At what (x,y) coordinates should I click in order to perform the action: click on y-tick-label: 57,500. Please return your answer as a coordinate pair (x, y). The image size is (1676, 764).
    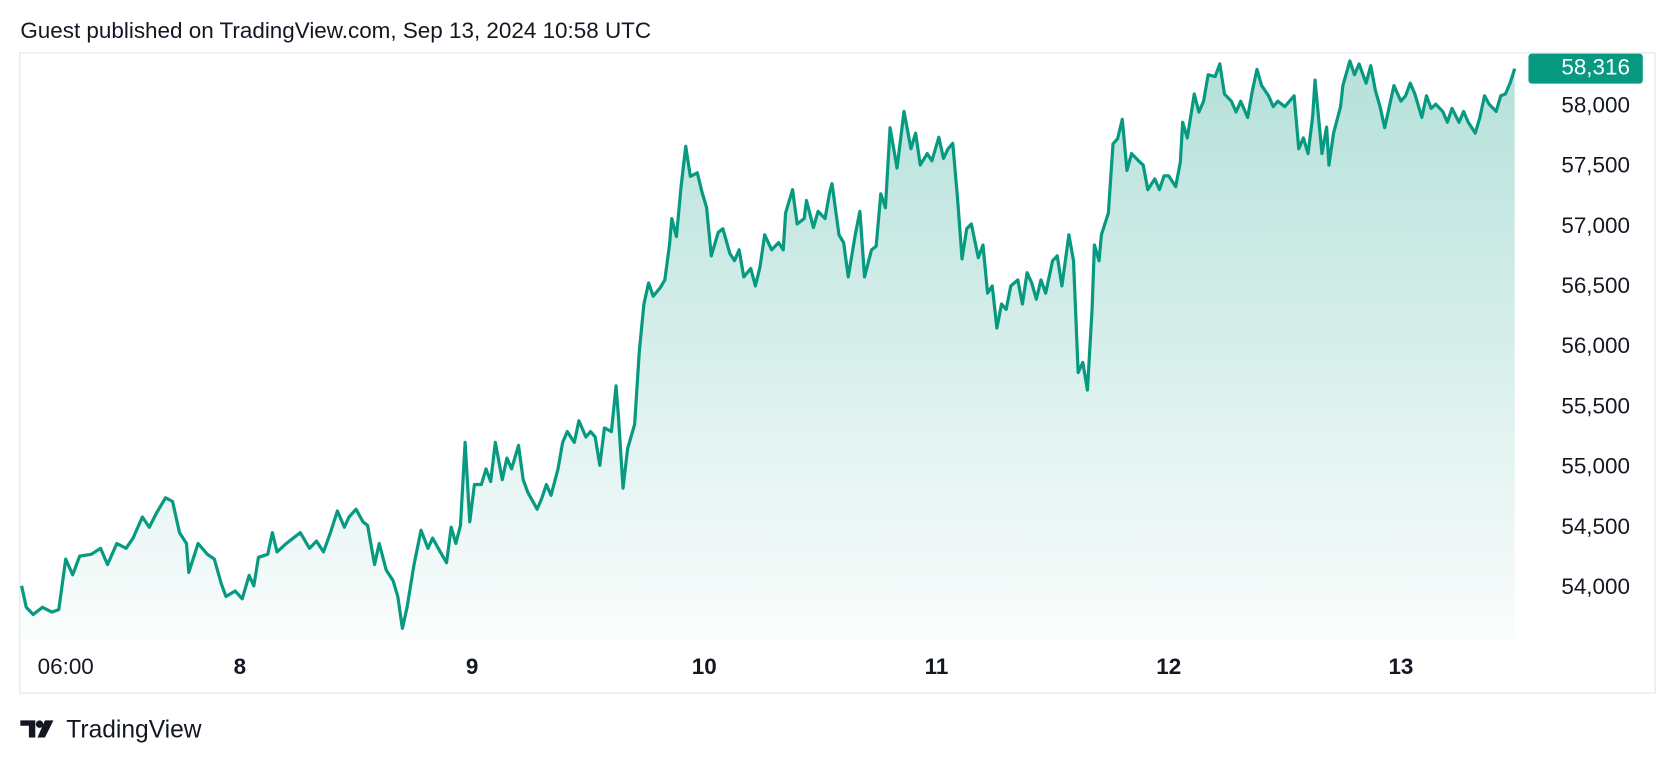
    Looking at the image, I should click on (1595, 165).